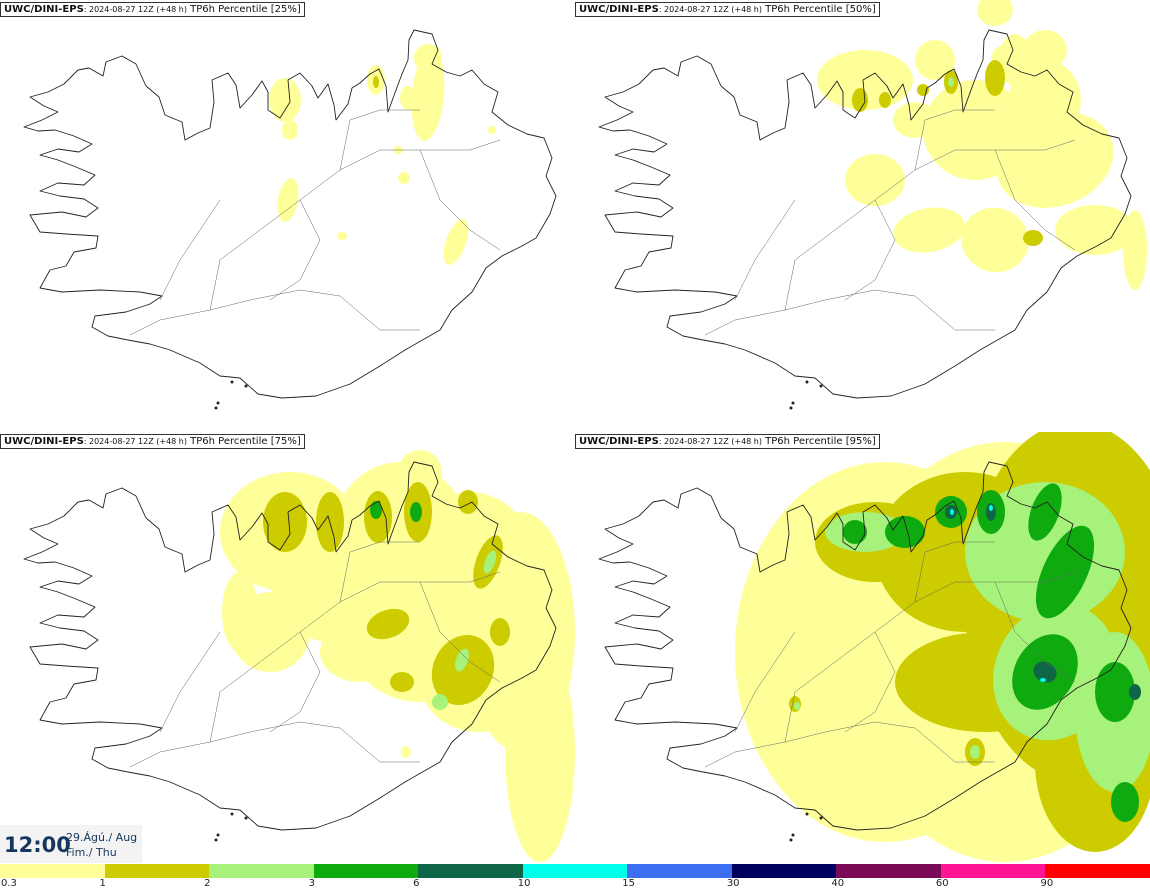 The width and height of the screenshot is (1150, 891). I want to click on legend-label: 15, so click(628, 883).